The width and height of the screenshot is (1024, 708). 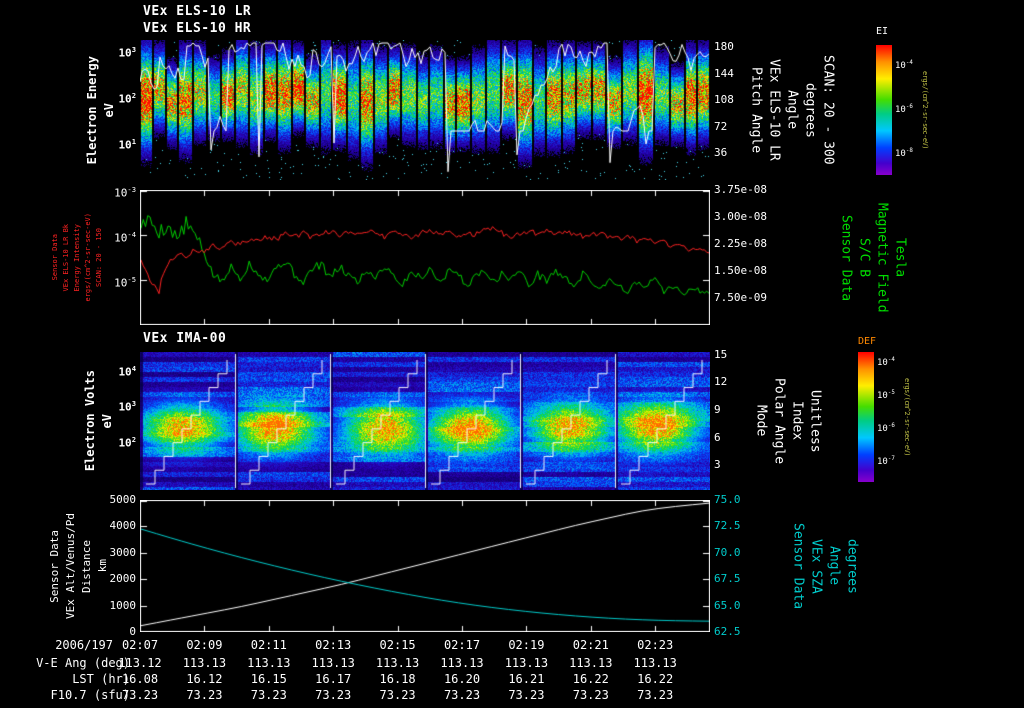 What do you see at coordinates (116, 421) in the screenshot?
I see `panel3-left-ticks: 104 103 102` at bounding box center [116, 421].